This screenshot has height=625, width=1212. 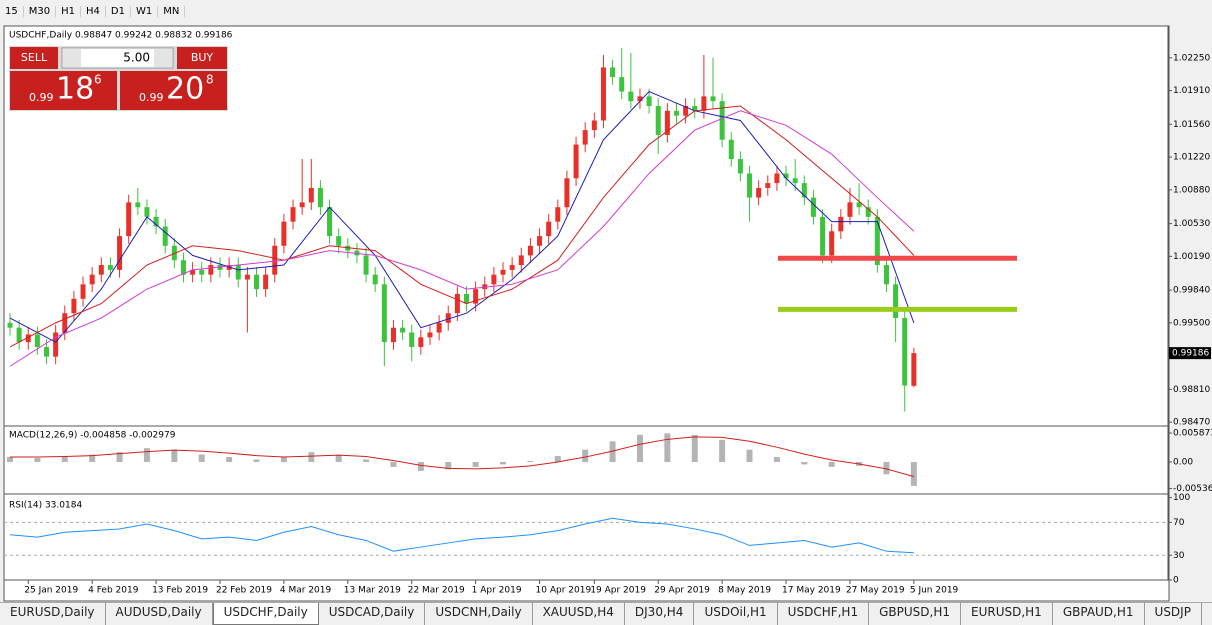 I want to click on bid-box, so click(x=63, y=90).